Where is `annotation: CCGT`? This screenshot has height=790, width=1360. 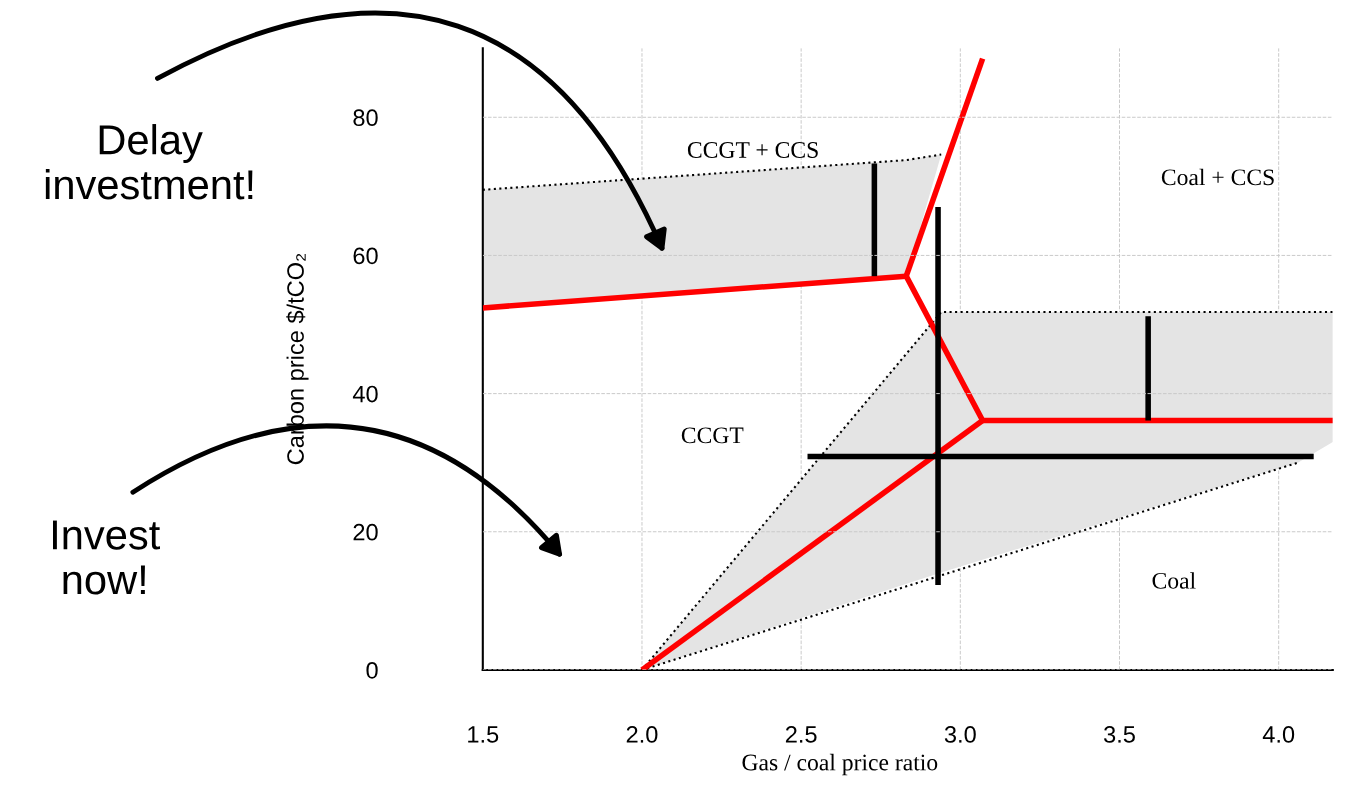 annotation: CCGT is located at coordinates (712, 435).